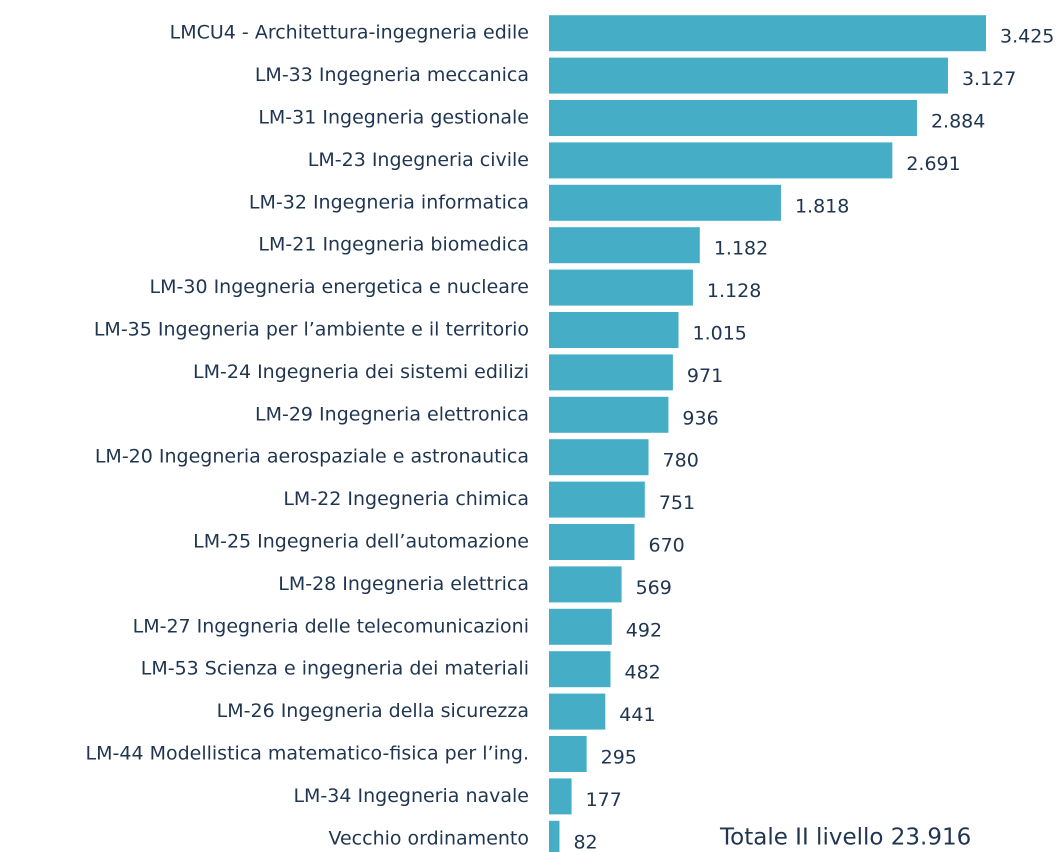 The height and width of the screenshot is (852, 1062). I want to click on value-label: 1.182, so click(741, 249).